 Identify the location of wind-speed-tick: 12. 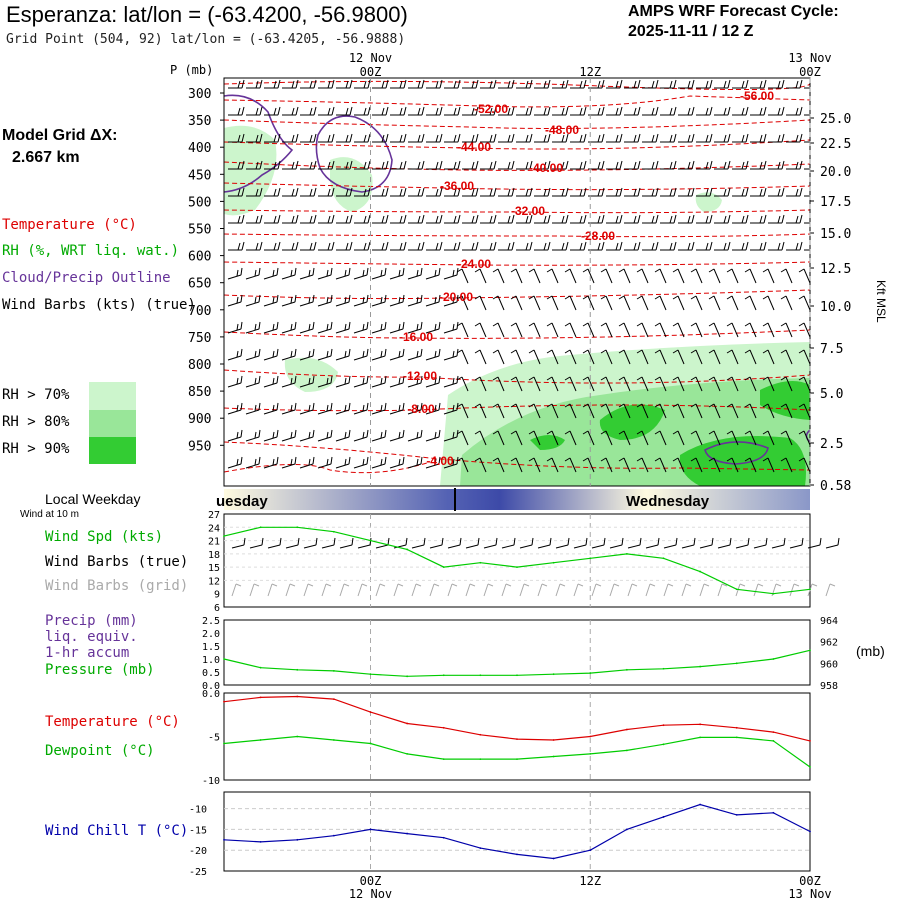
(214, 581).